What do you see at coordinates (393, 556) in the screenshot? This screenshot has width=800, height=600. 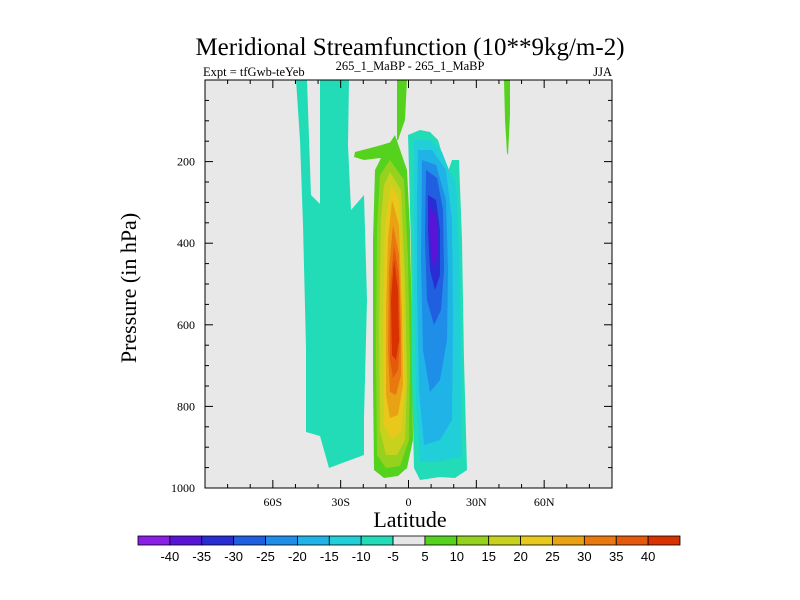 I see `colorbar-label: -5` at bounding box center [393, 556].